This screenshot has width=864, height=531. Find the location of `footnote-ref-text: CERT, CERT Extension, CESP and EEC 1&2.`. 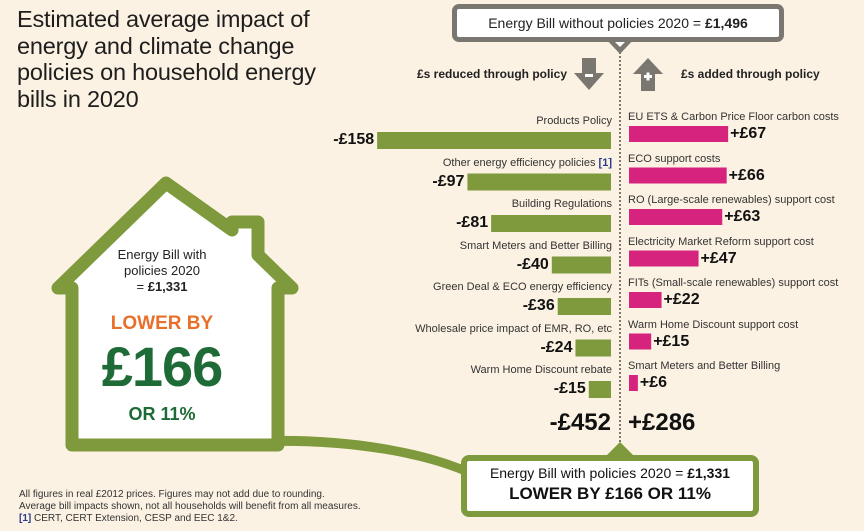

footnote-ref-text: CERT, CERT Extension, CESP and EEC 1&2. is located at coordinates (134, 518).